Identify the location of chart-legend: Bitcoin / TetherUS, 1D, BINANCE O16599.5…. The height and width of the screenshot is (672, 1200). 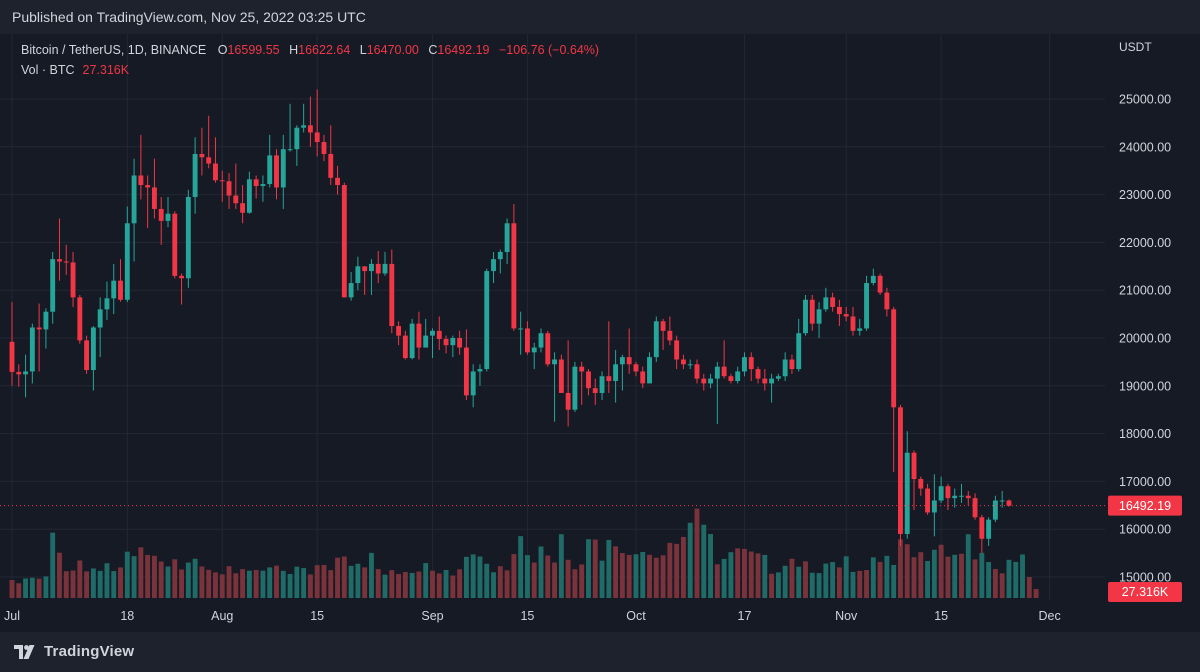
(313, 60).